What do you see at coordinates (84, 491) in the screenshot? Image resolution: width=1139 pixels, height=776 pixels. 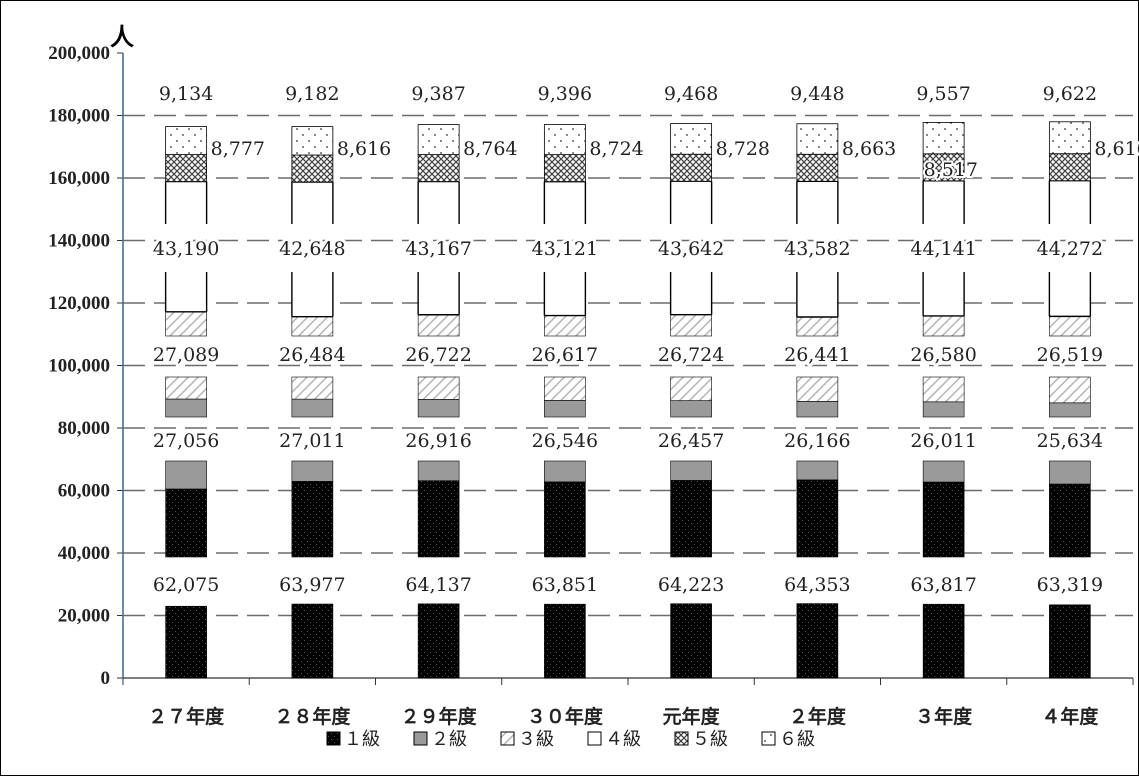 I see `y-tick-label: 60,000` at bounding box center [84, 491].